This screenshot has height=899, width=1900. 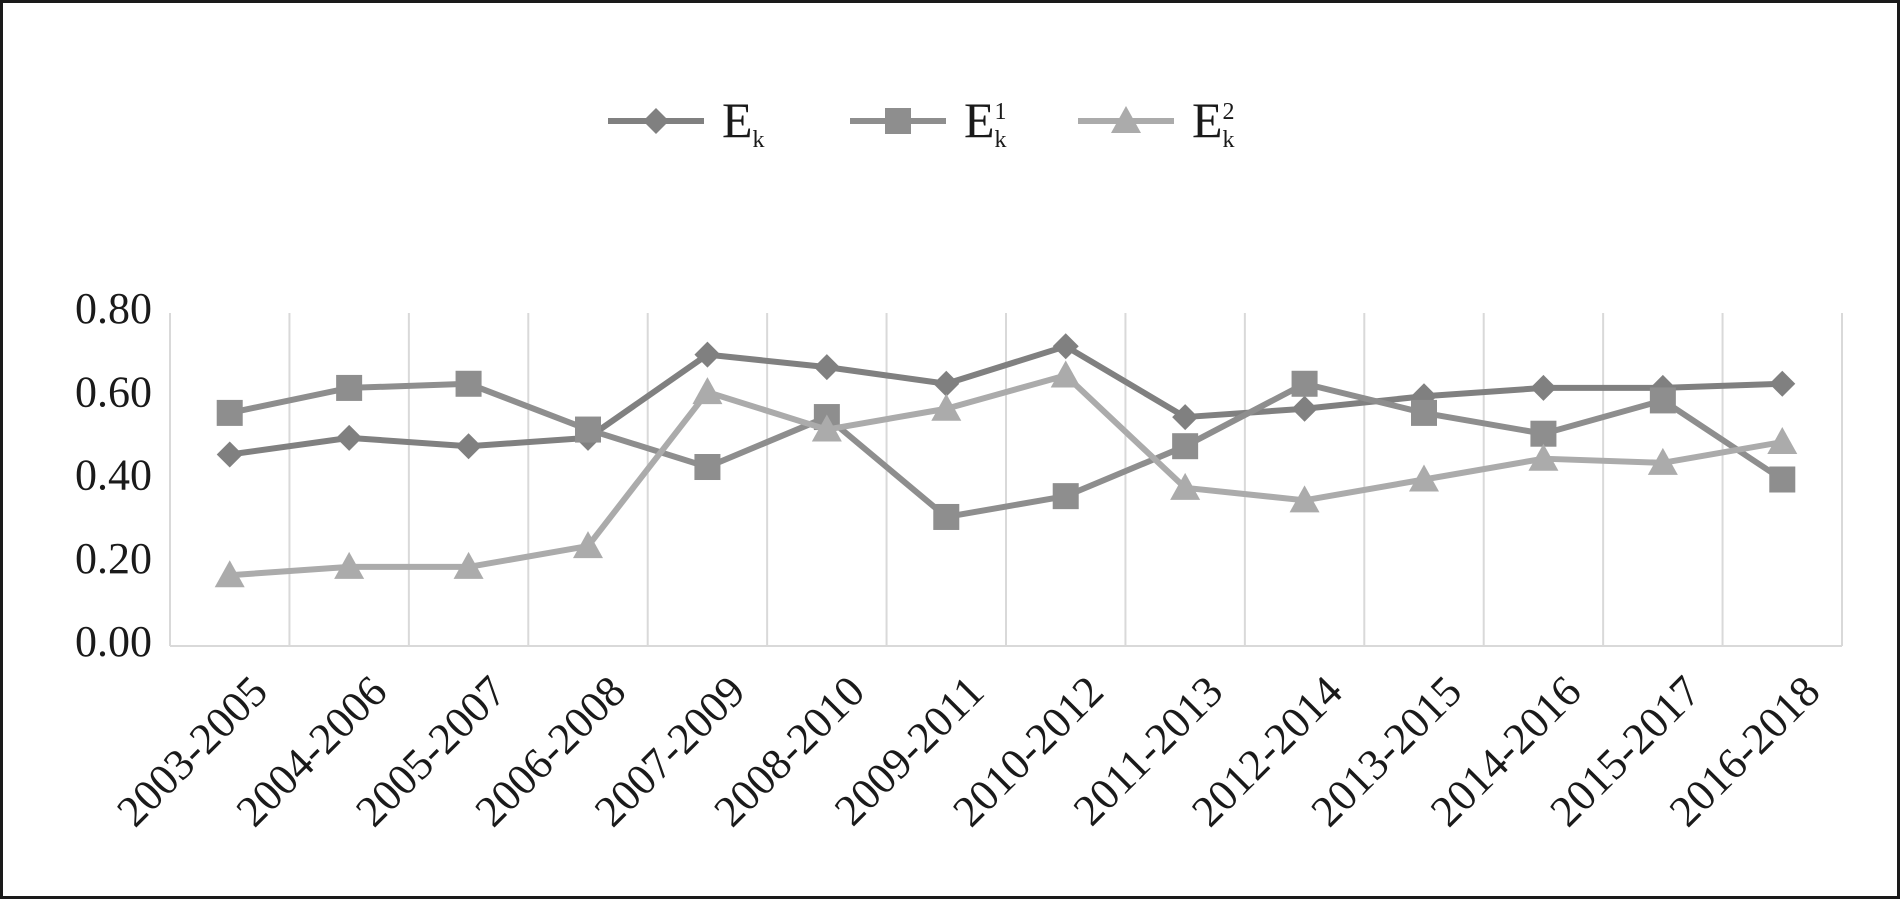 What do you see at coordinates (1213, 122) in the screenshot?
I see `legend-label: Ek2` at bounding box center [1213, 122].